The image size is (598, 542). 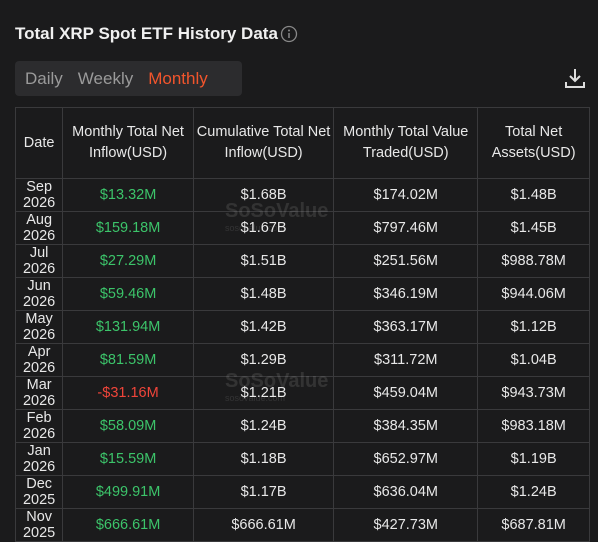 What do you see at coordinates (128, 294) in the screenshot?
I see `table-cell: $59.46M` at bounding box center [128, 294].